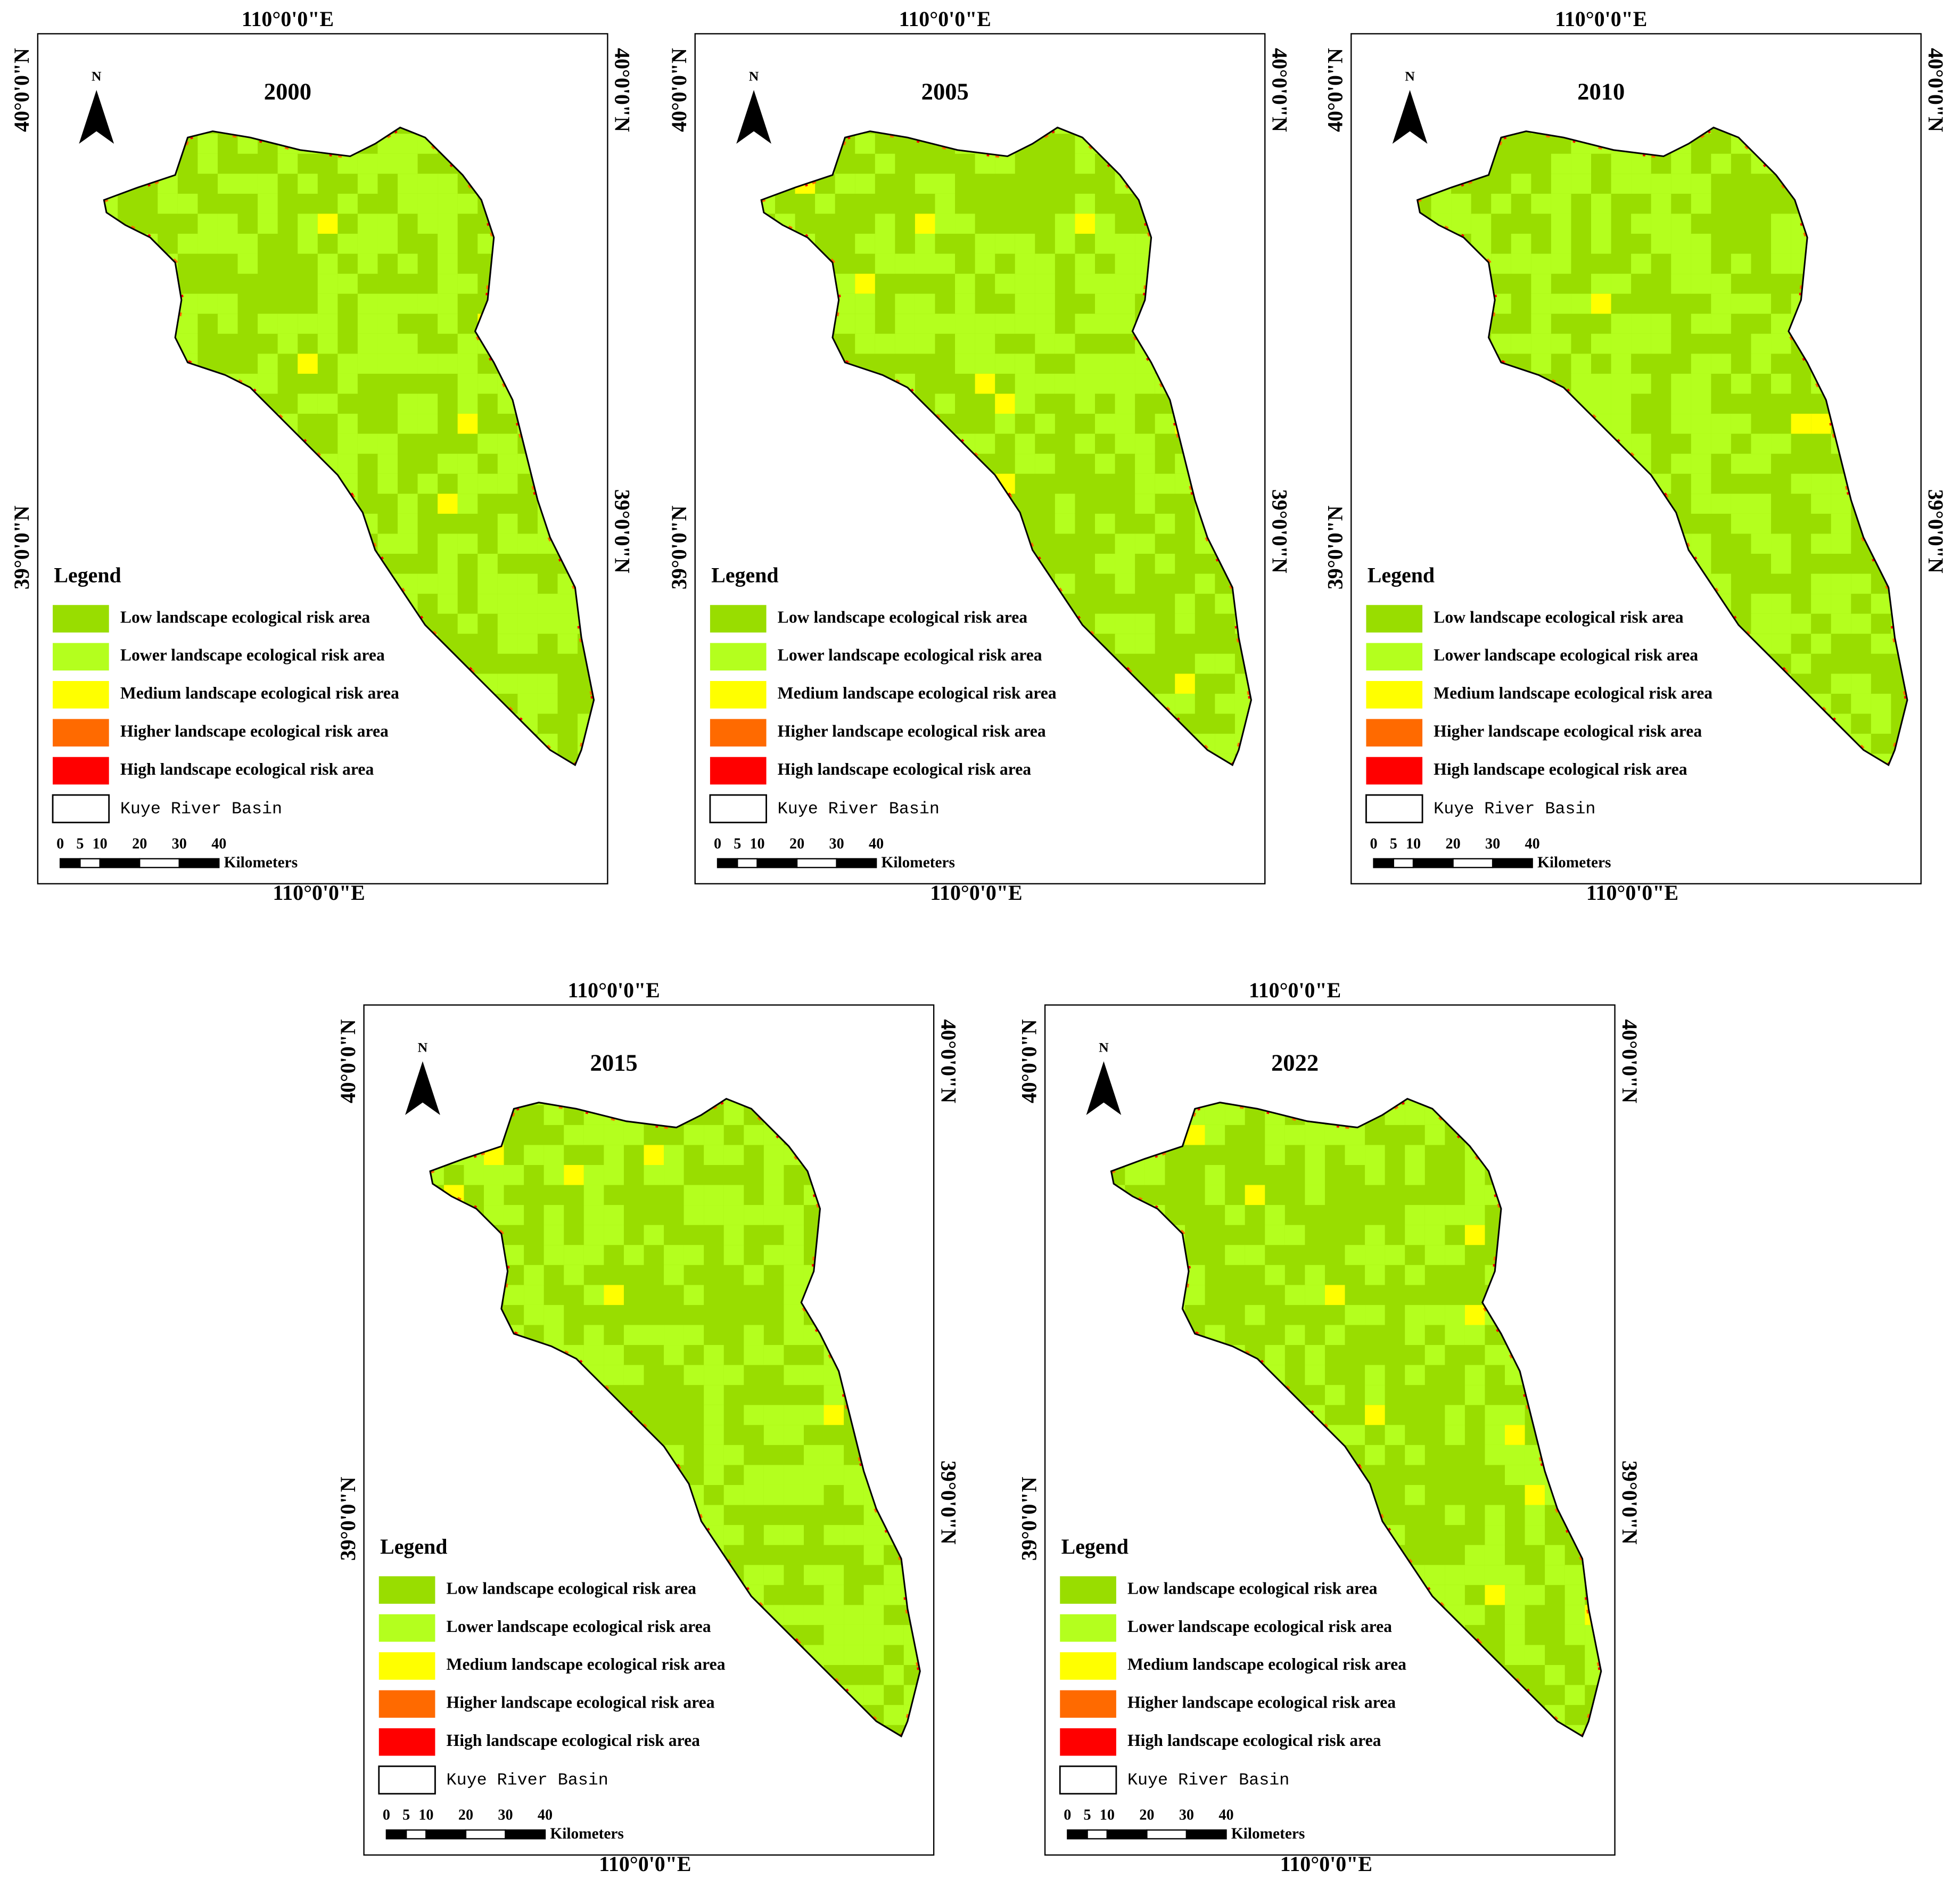 The image size is (1960, 1895). I want to click on scale-tick-label: 30, so click(179, 844).